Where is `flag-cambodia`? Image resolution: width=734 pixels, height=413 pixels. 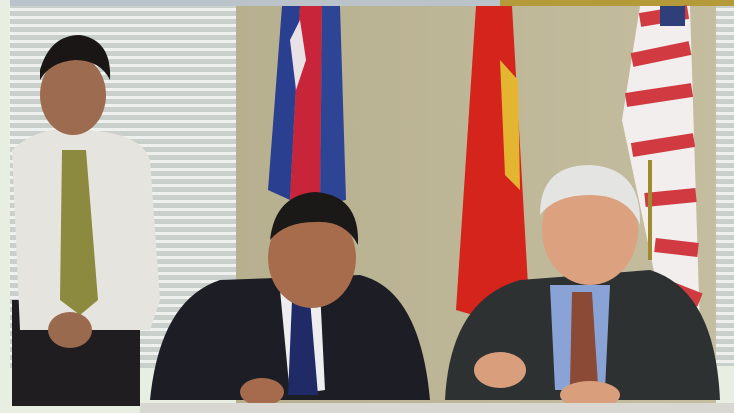
flag-cambodia is located at coordinates (307, 105).